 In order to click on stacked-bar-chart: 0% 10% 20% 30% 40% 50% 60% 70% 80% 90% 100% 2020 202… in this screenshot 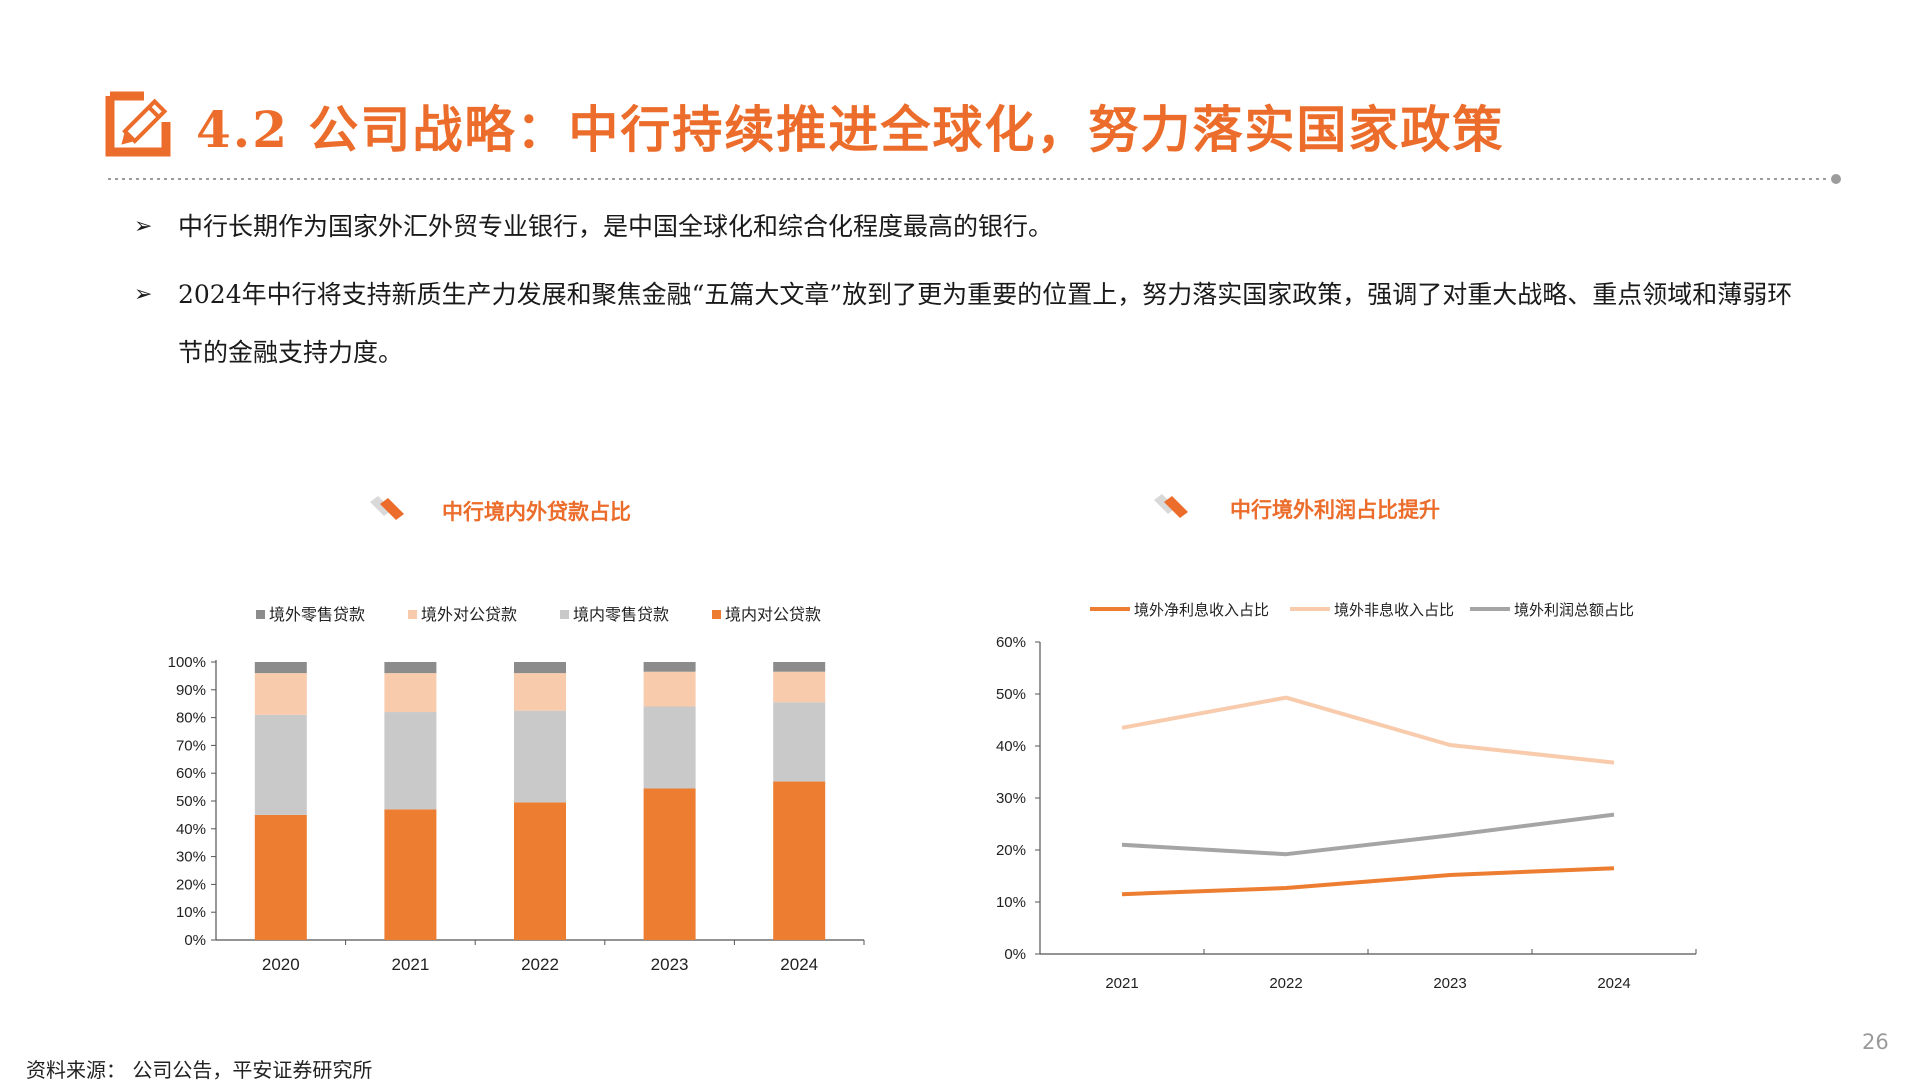, I will do `click(516, 789)`.